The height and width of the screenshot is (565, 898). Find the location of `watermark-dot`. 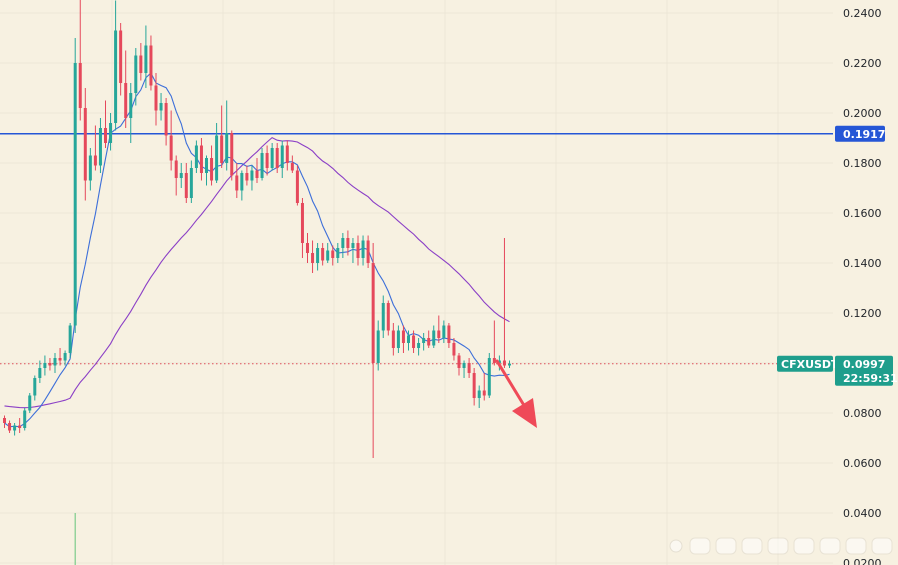

watermark-dot is located at coordinates (676, 546).